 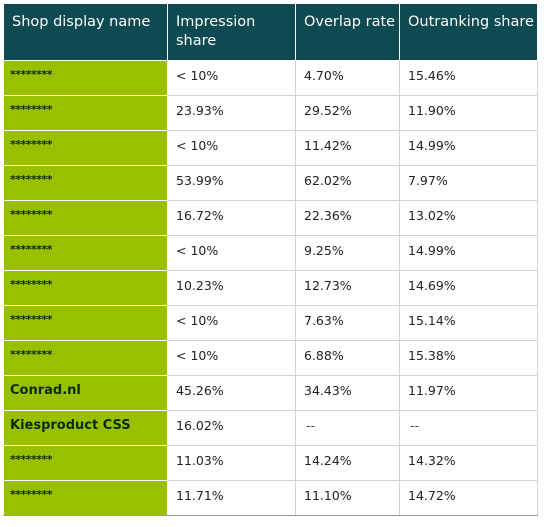 I want to click on impression-share-cell: 45.26%, so click(x=231, y=393).